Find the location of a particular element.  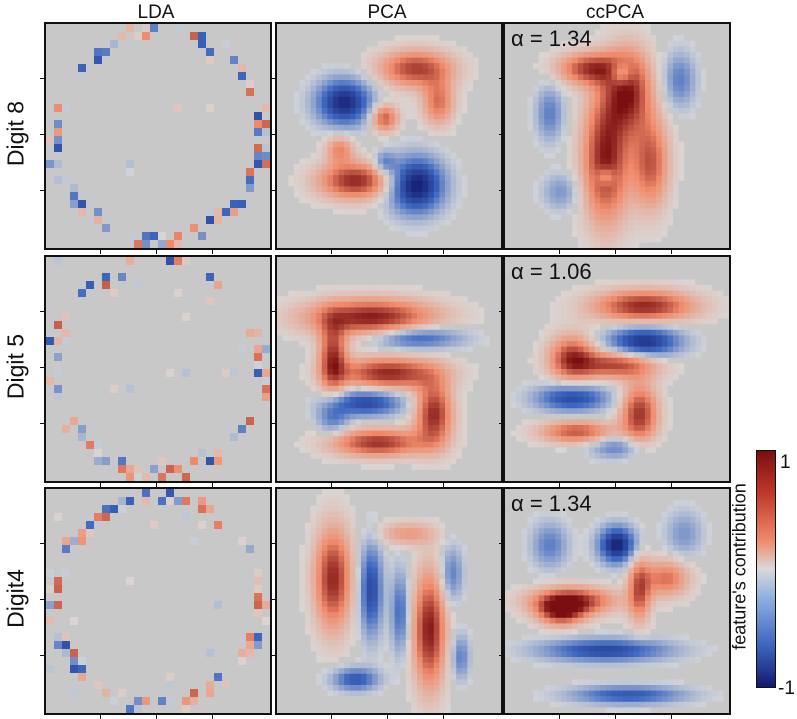

colorbar is located at coordinates (766, 569).